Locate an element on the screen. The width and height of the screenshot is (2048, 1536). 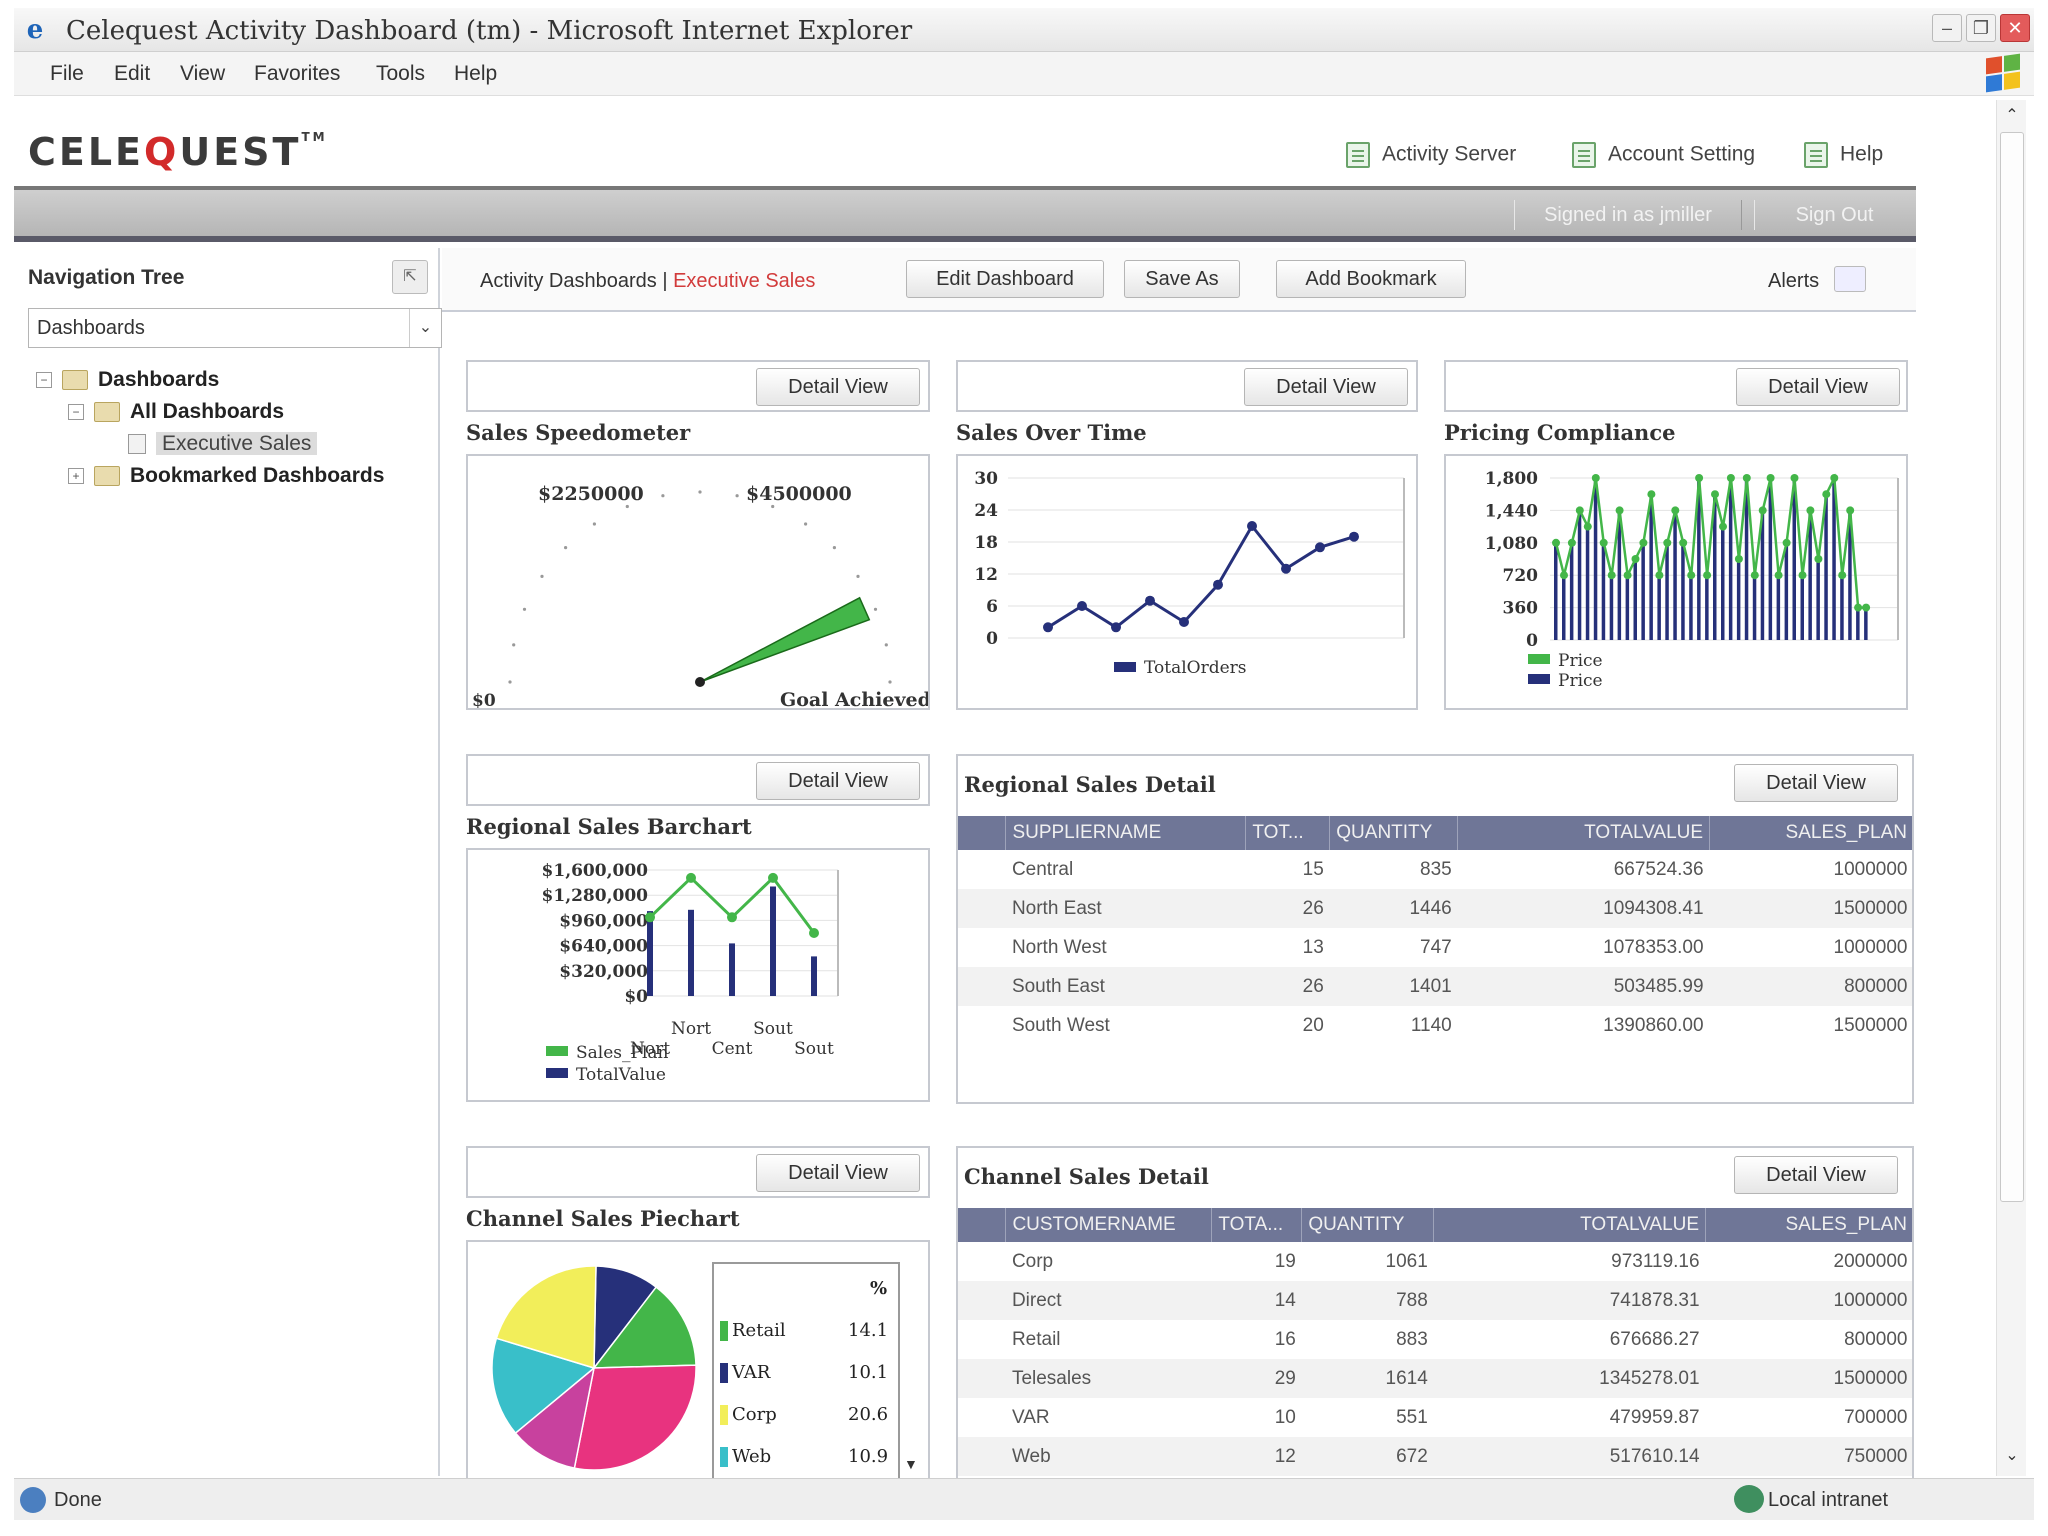
tree-node-all-dashboards: − All Dashboards is located at coordinates (176, 415).